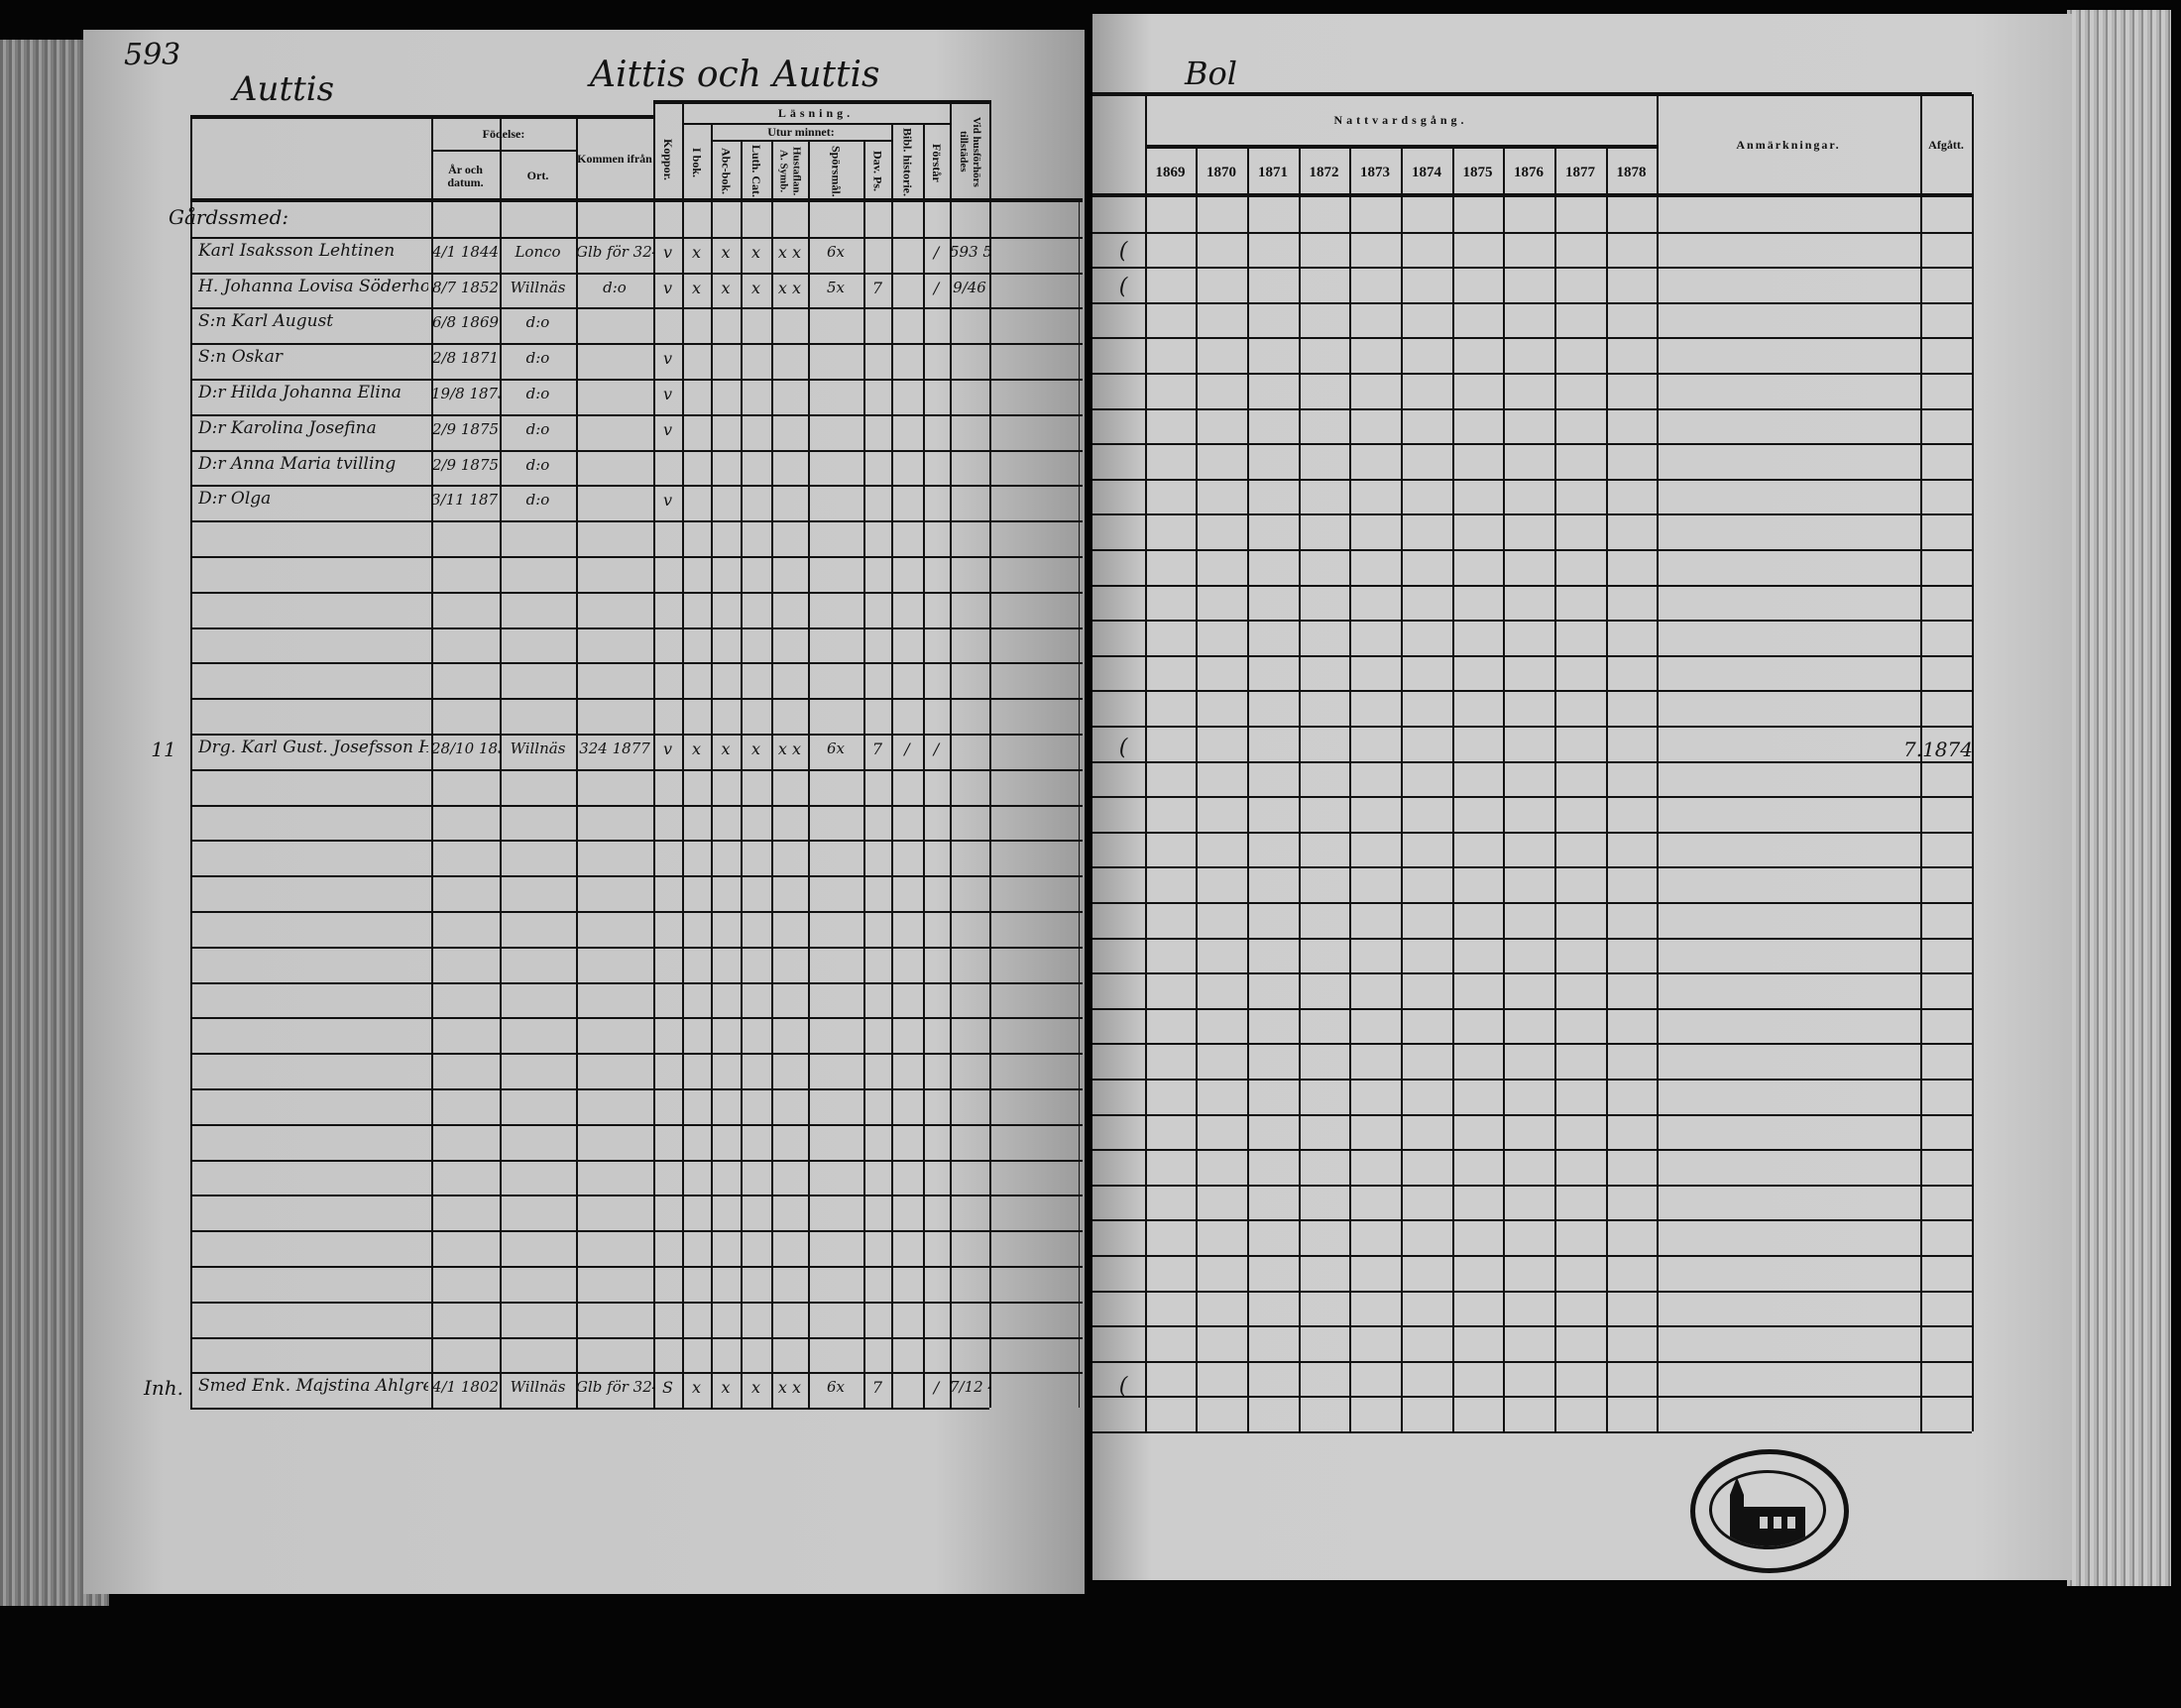 The width and height of the screenshot is (2181, 1708). Describe the element at coordinates (756, 170) in the screenshot. I see `header-luth-cat: Luth. Cat.` at that location.